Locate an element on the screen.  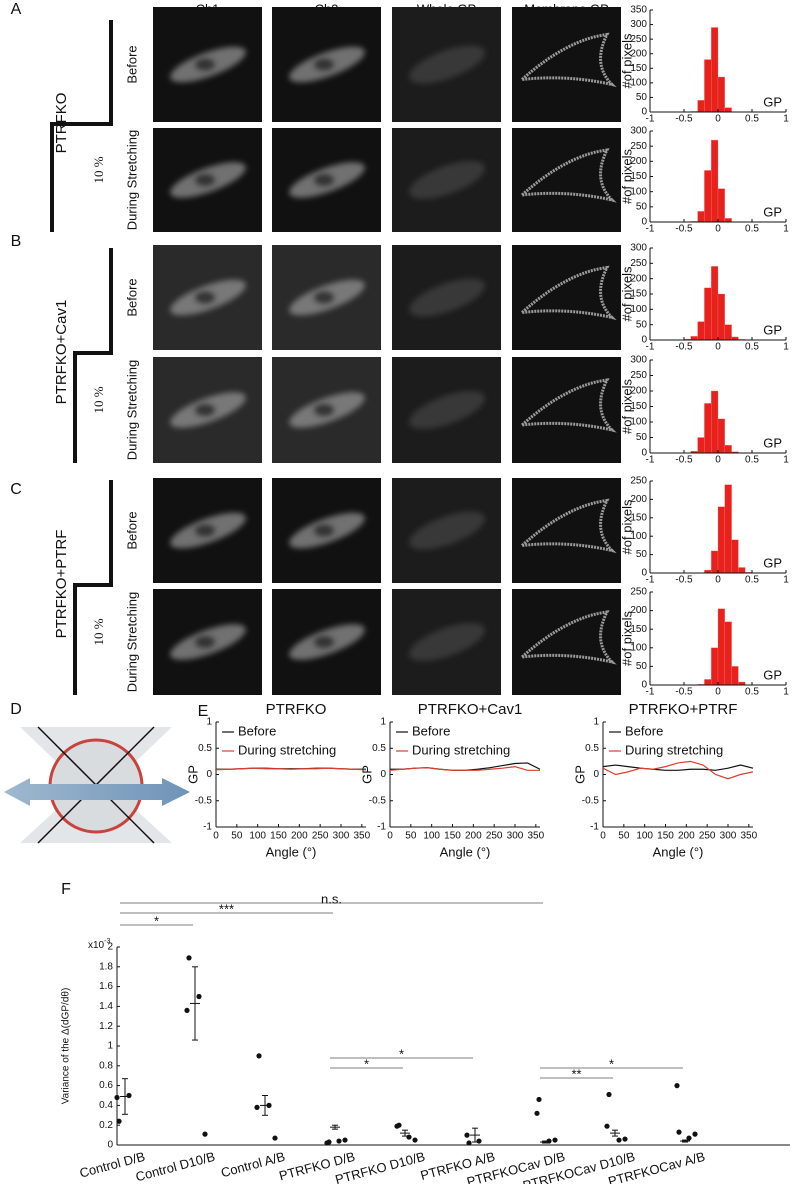
x-tick-label: 200 is located at coordinates (299, 836).